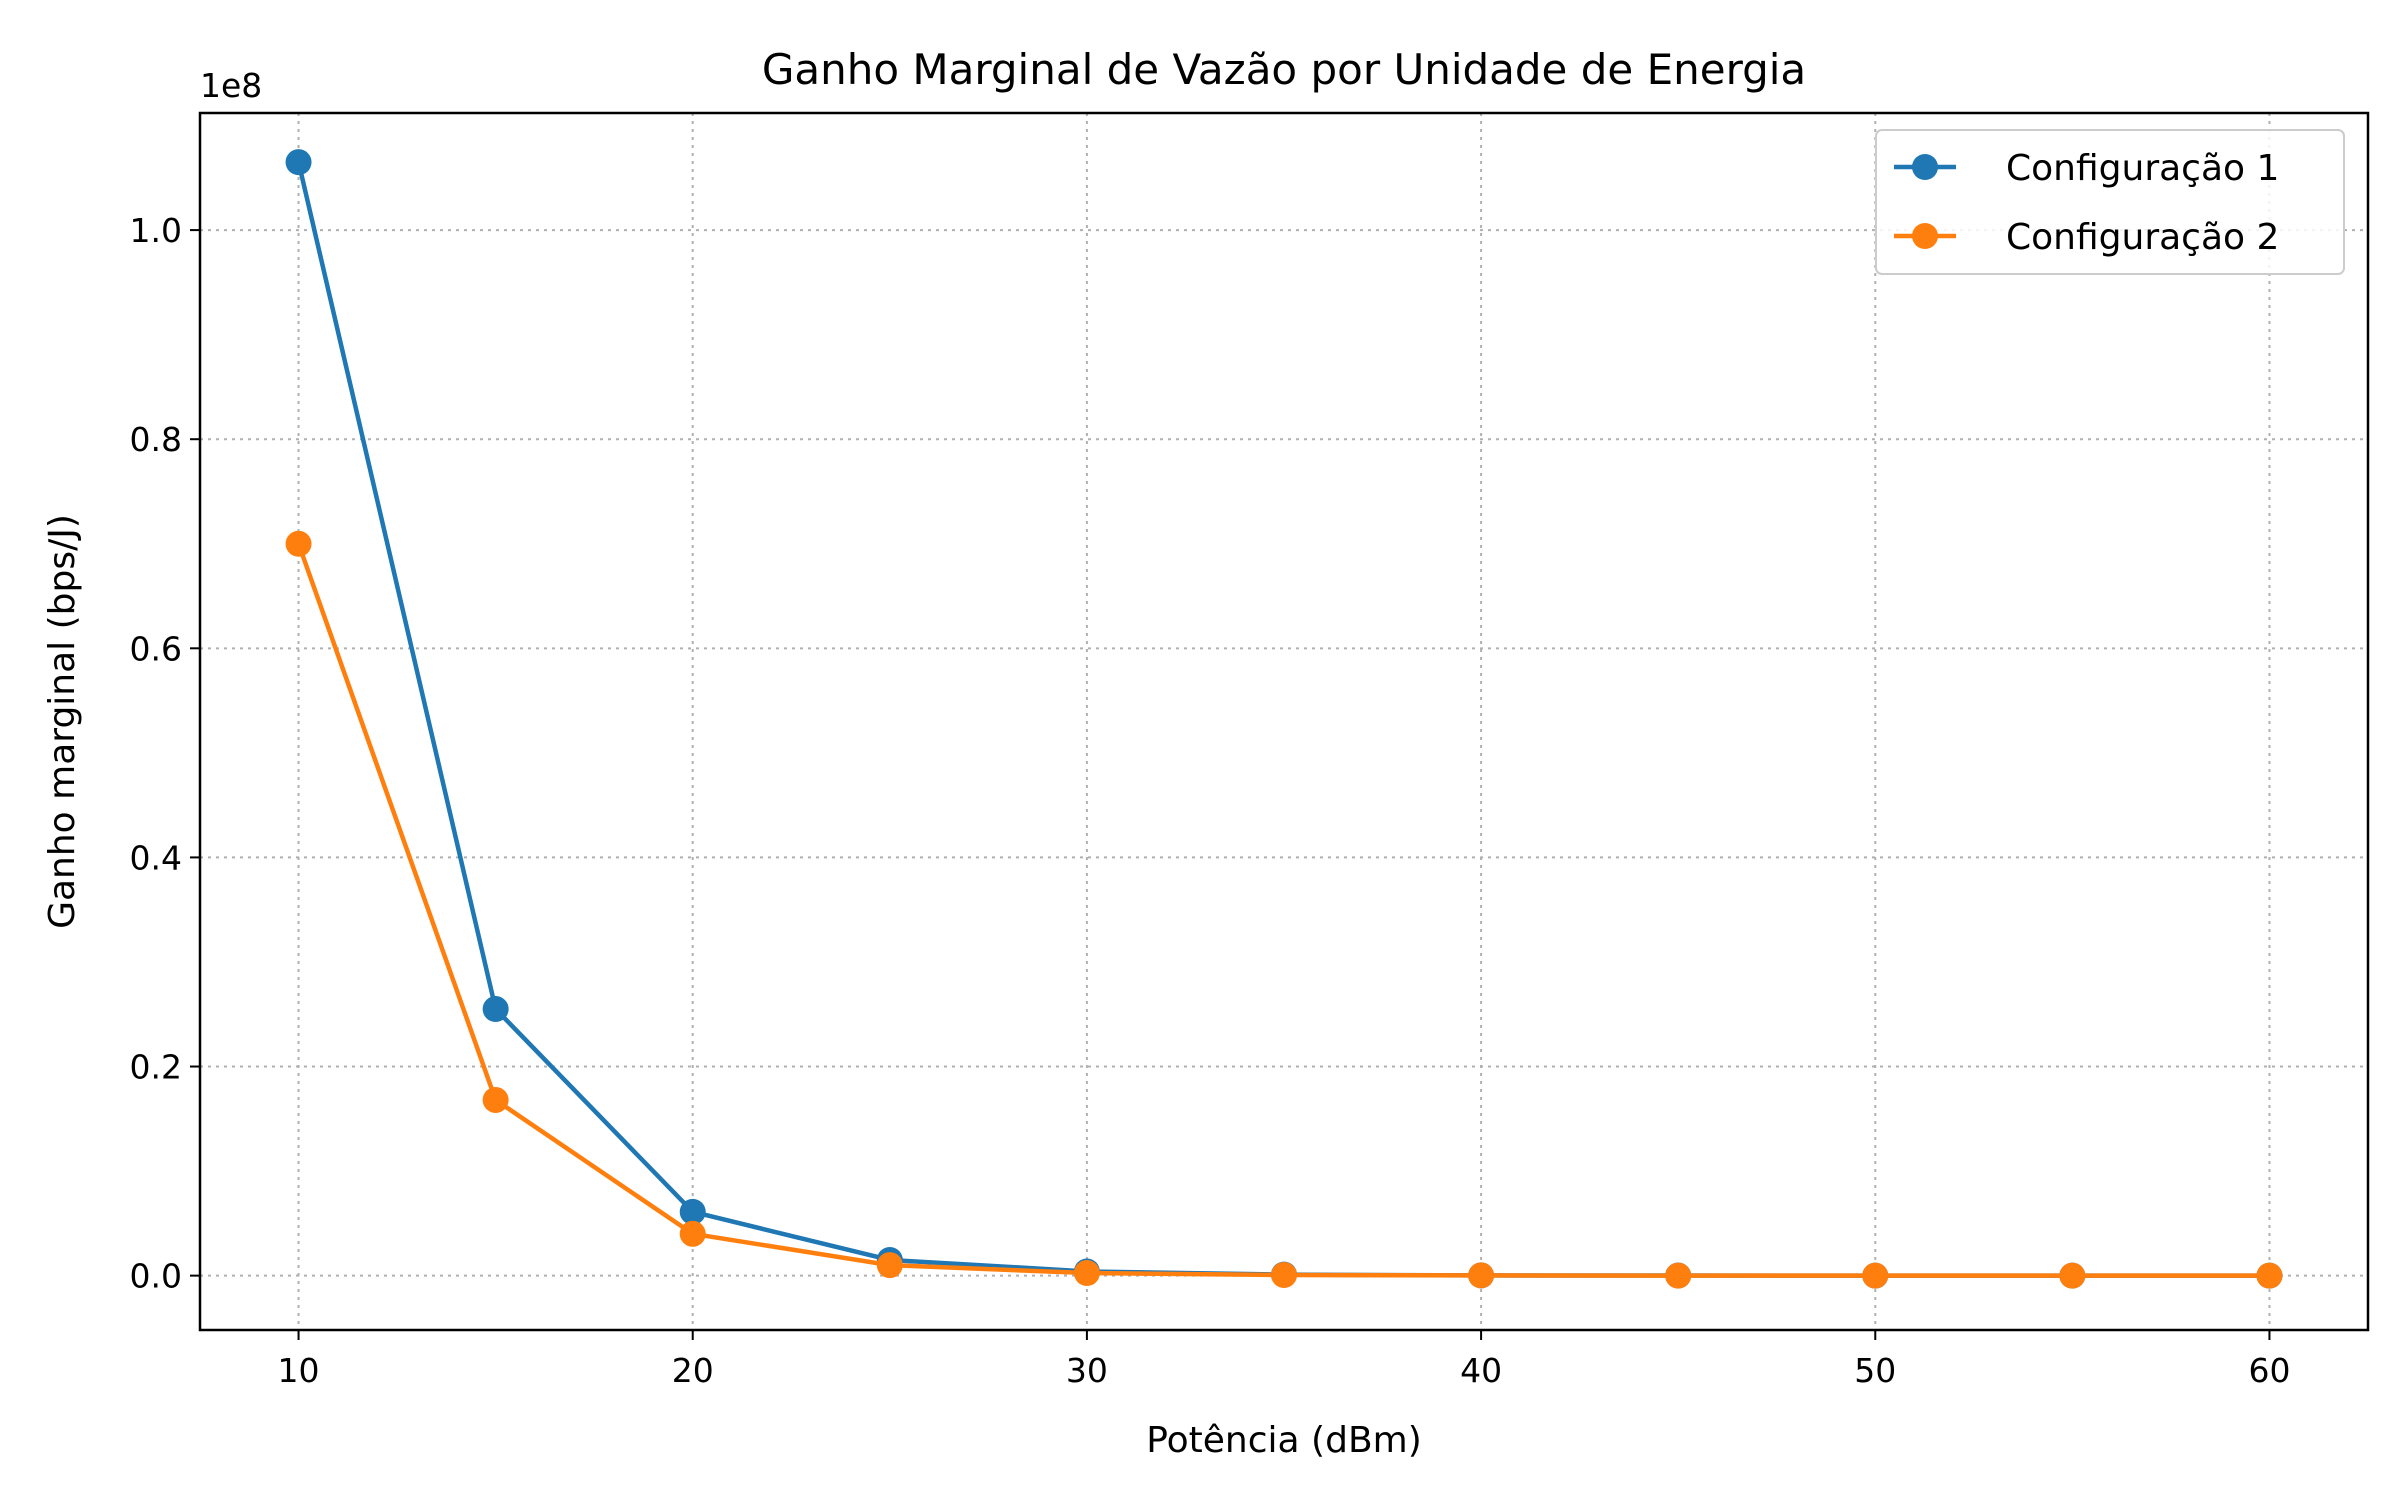 This screenshot has width=2400, height=1505. I want to click on y-axis-offset-label: 1e8, so click(231, 85).